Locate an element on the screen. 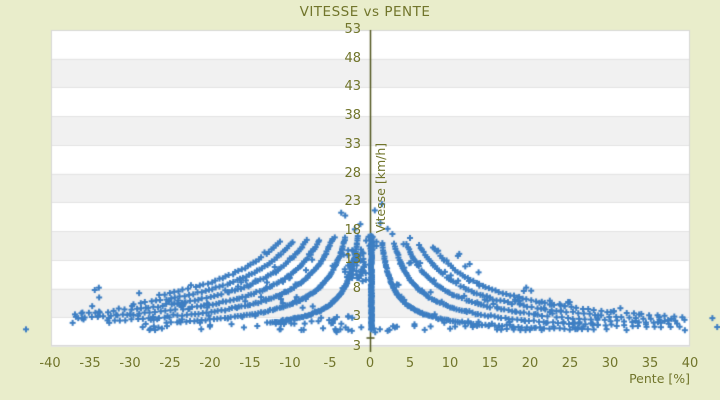 The width and height of the screenshot is (720, 400). x-tick-label: -40 is located at coordinates (50, 363).